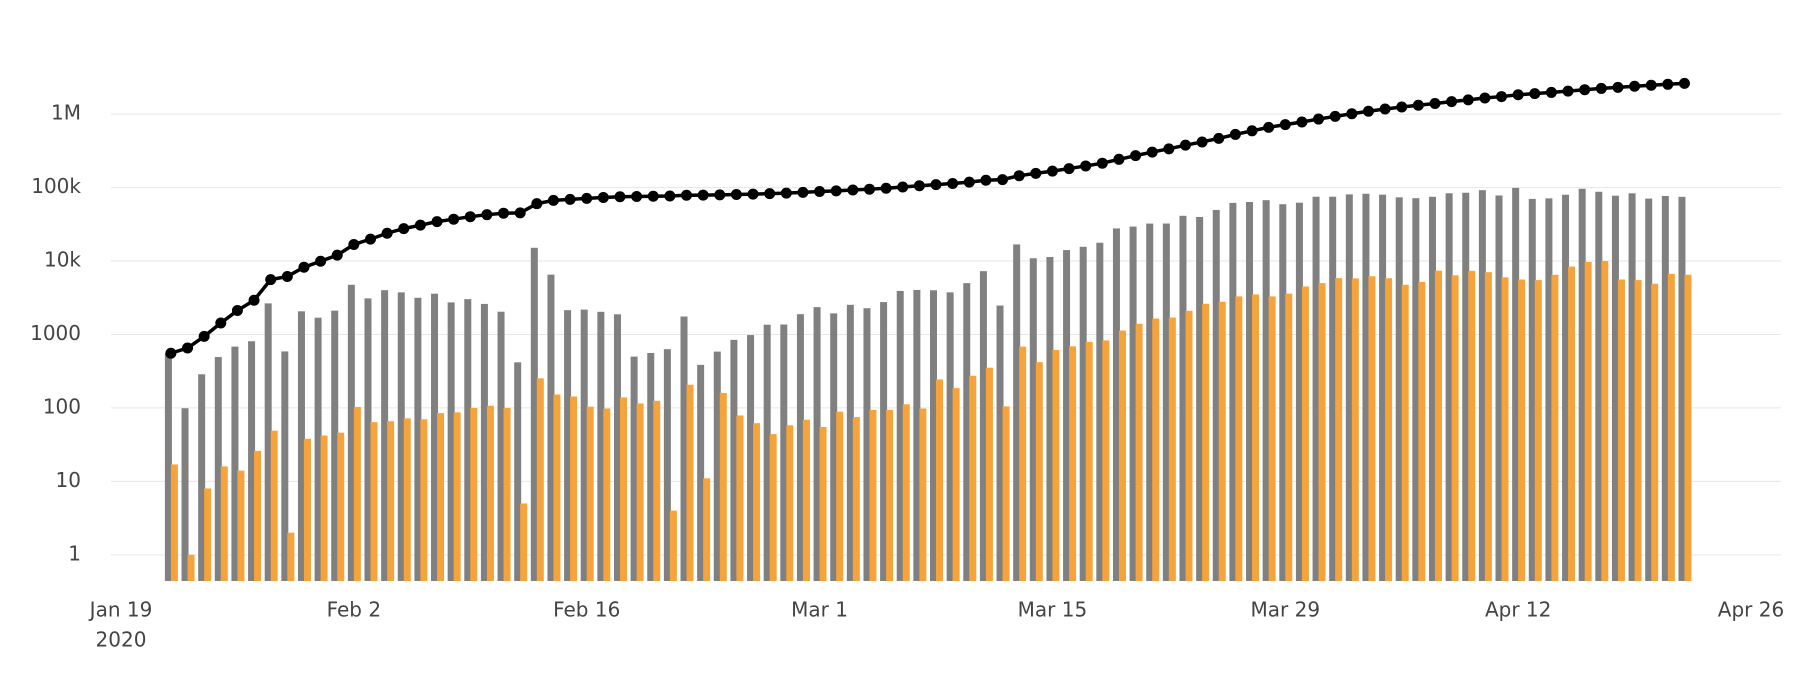  Describe the element at coordinates (74, 553) in the screenshot. I see `y-tick-label: 1` at that location.